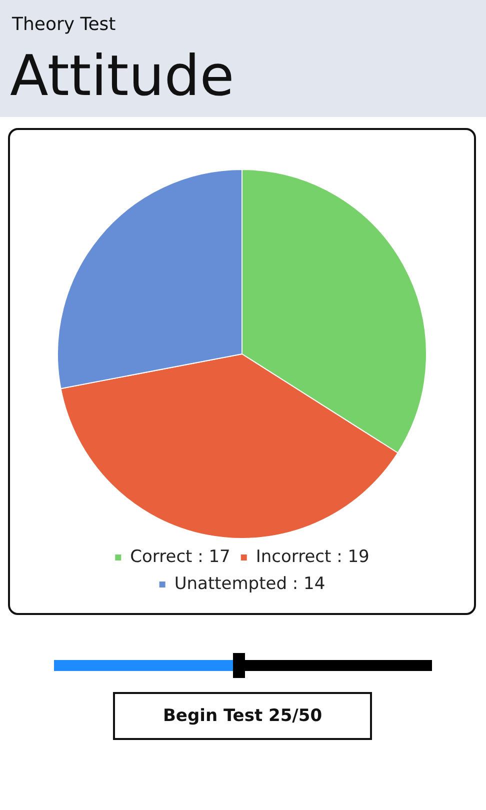  I want to click on legend-label: Incorrect : 19, so click(313, 556).